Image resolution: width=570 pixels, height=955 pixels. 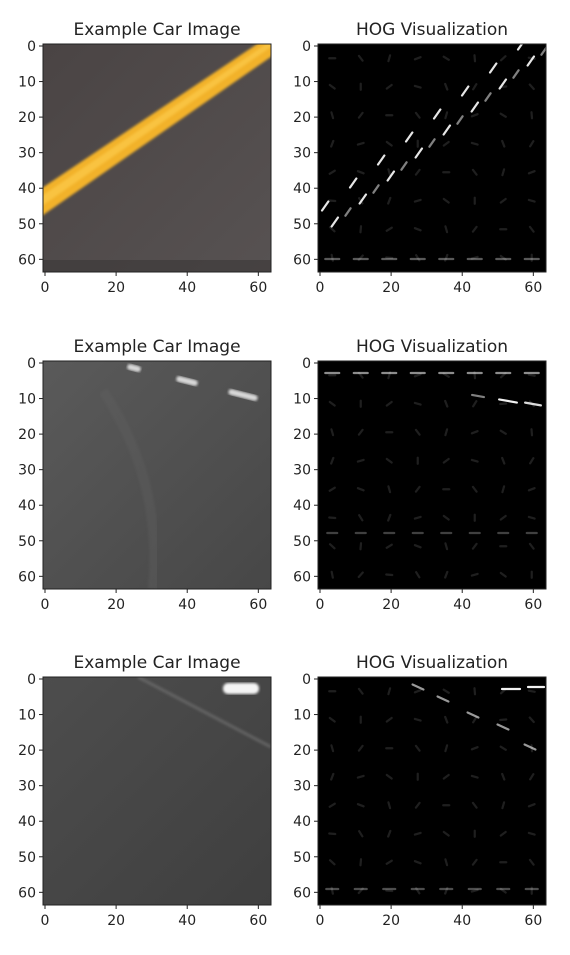 I want to click on lane-dash, so click(x=134, y=368).